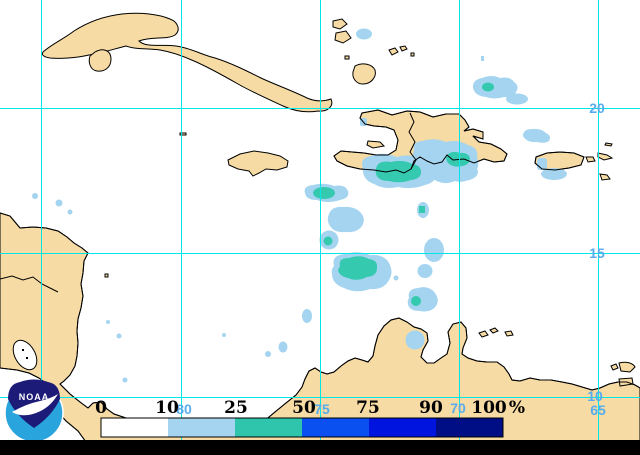  What do you see at coordinates (167, 408) in the screenshot?
I see `legend-tick-10: 10` at bounding box center [167, 408].